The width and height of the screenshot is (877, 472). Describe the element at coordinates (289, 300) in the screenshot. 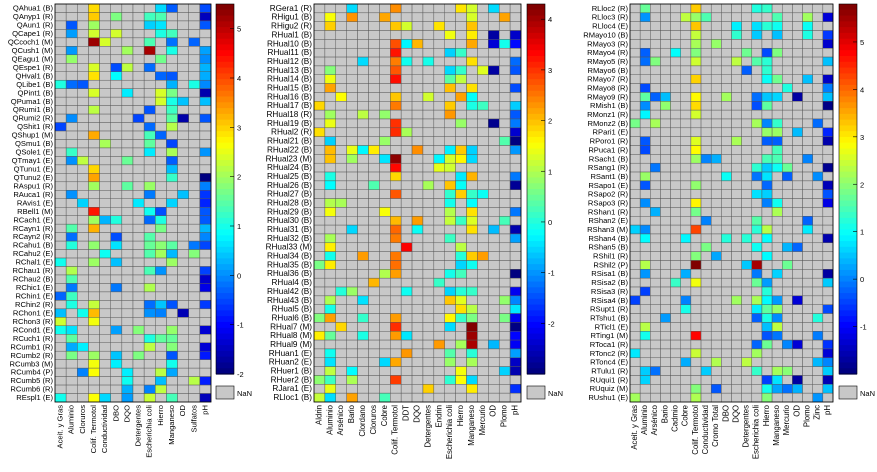

I see `row-label-rhual43-b: RHual43 (B)` at that location.